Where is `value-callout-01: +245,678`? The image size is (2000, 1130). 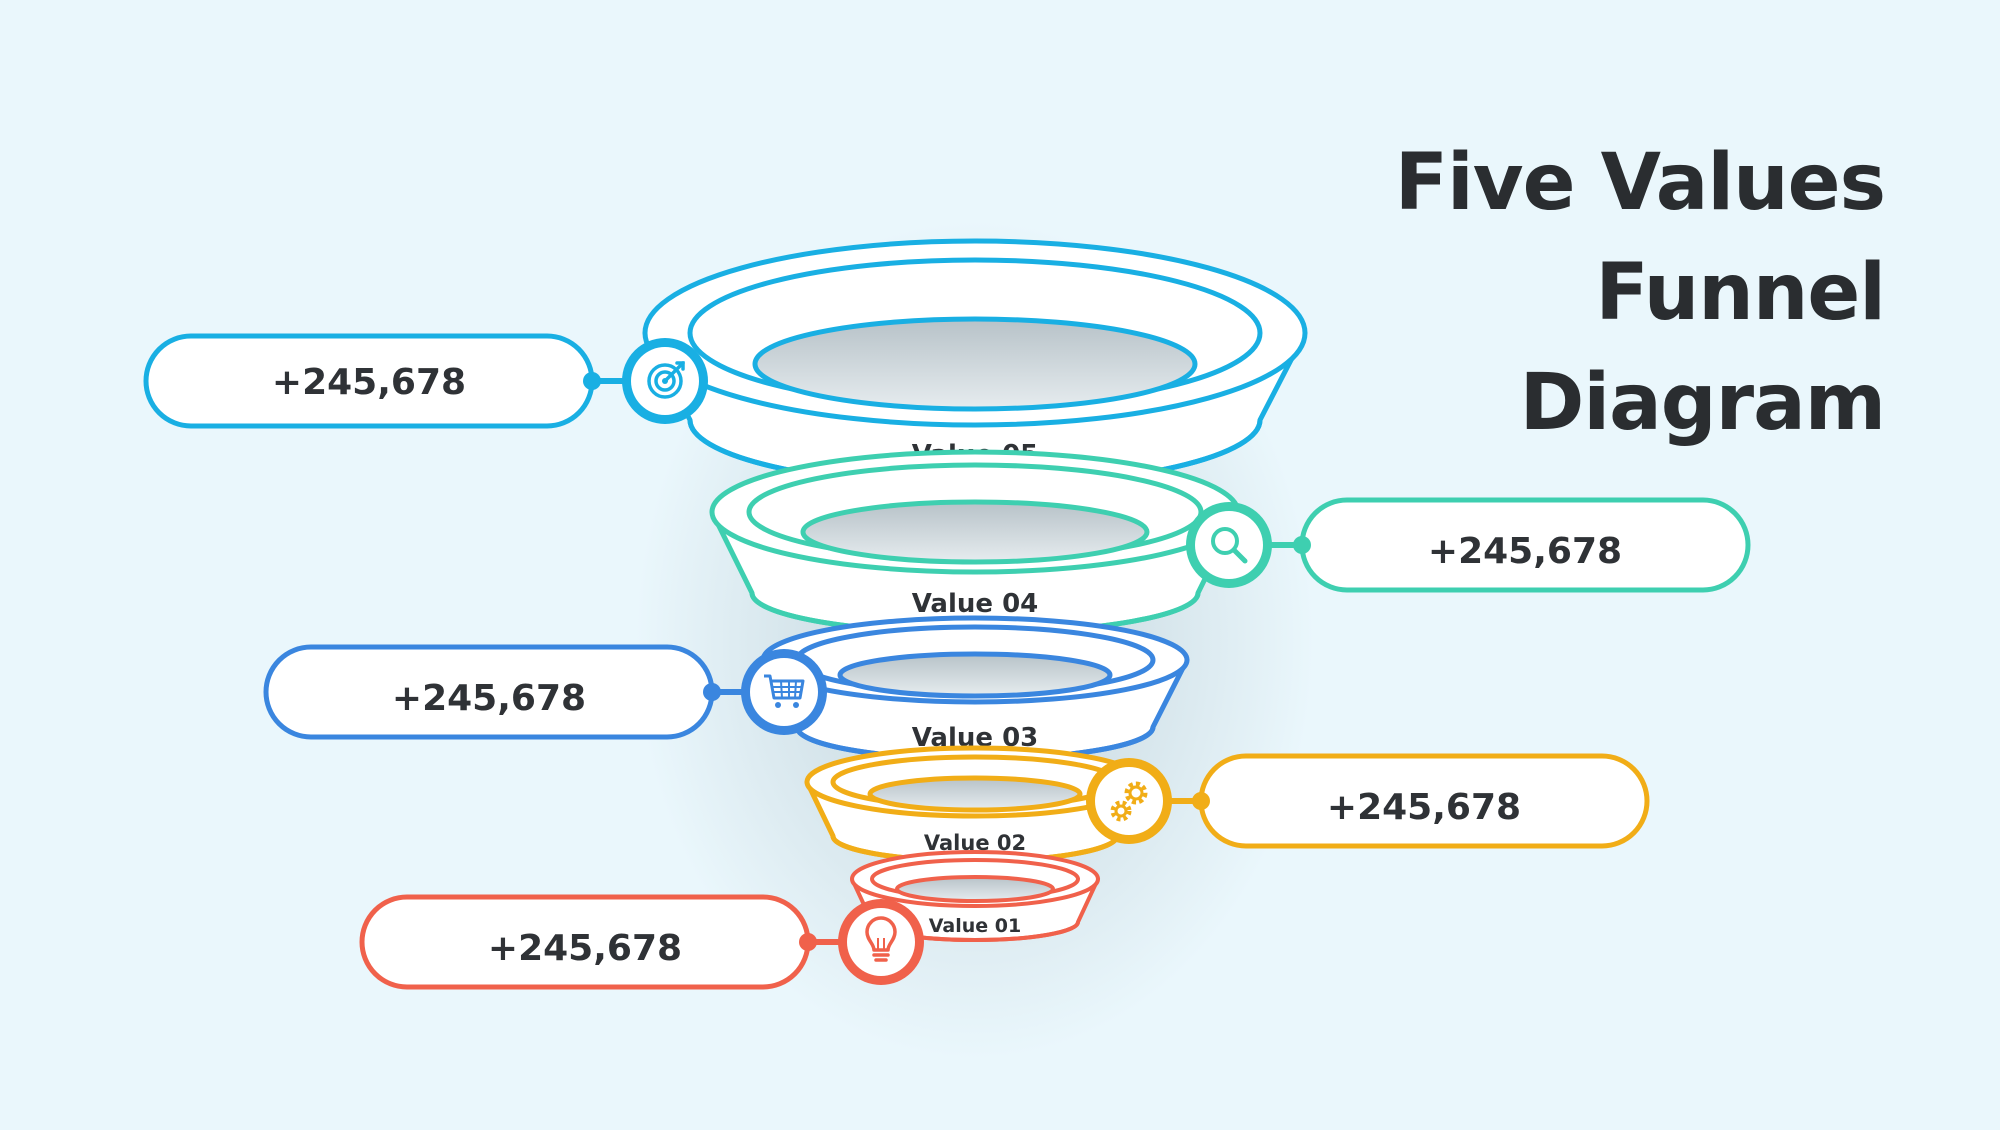 value-callout-01: +245,678 is located at coordinates (602, 942).